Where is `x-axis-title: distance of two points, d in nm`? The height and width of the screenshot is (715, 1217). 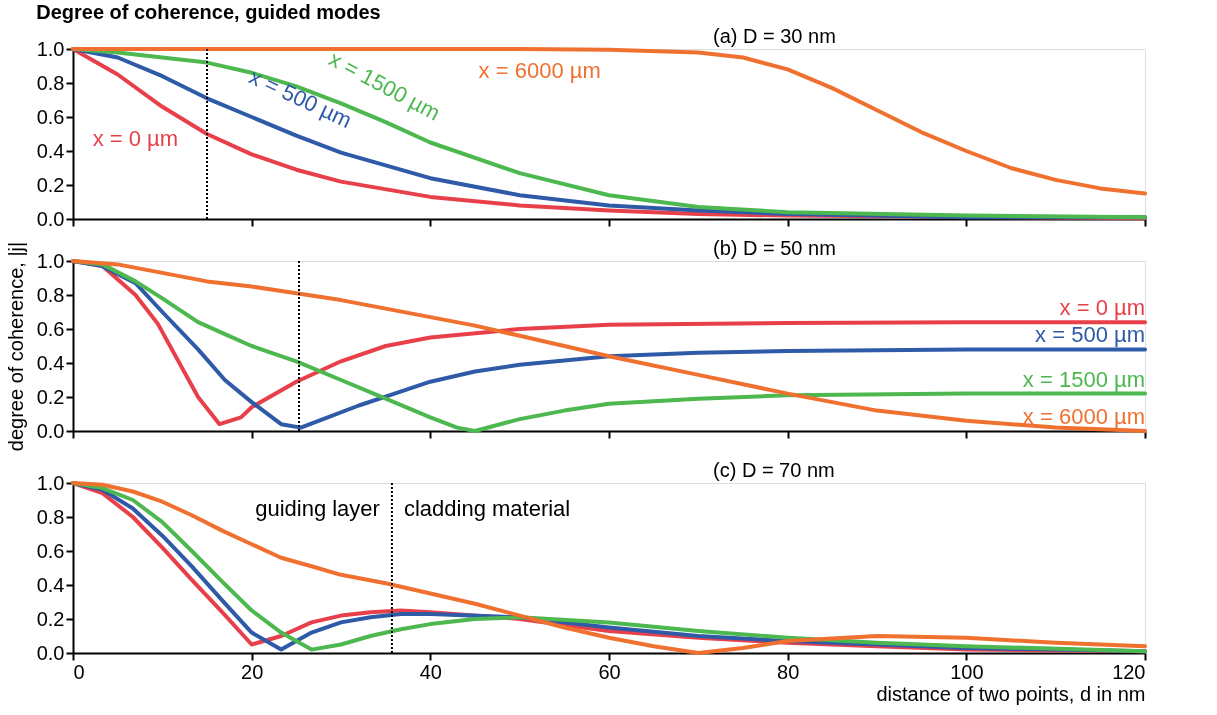
x-axis-title: distance of two points, d in nm is located at coordinates (1011, 693).